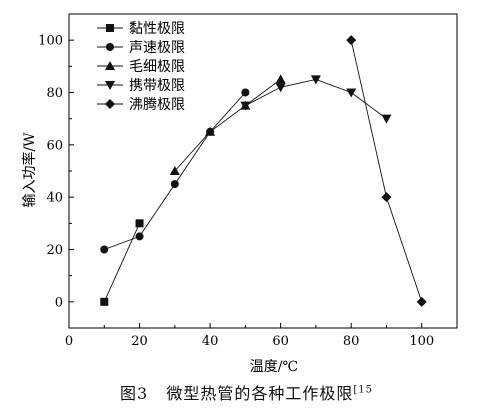 The image size is (493, 414). What do you see at coordinates (274, 367) in the screenshot?
I see `x-axis-label: 温度/℃` at bounding box center [274, 367].